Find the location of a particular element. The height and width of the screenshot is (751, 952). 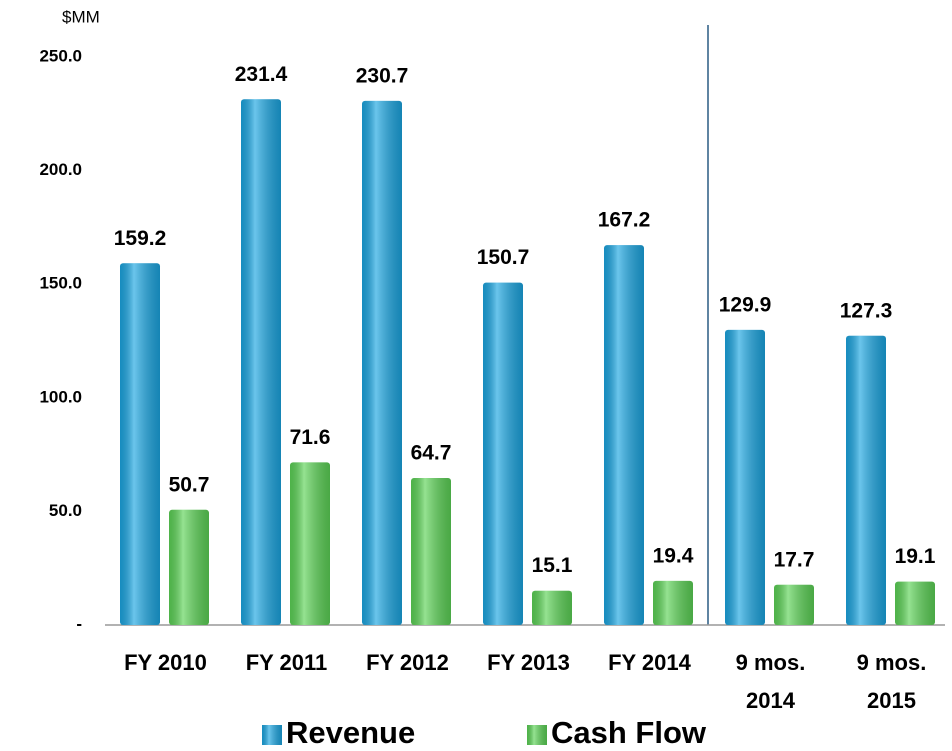

value-label: 19.4 is located at coordinates (673, 555).